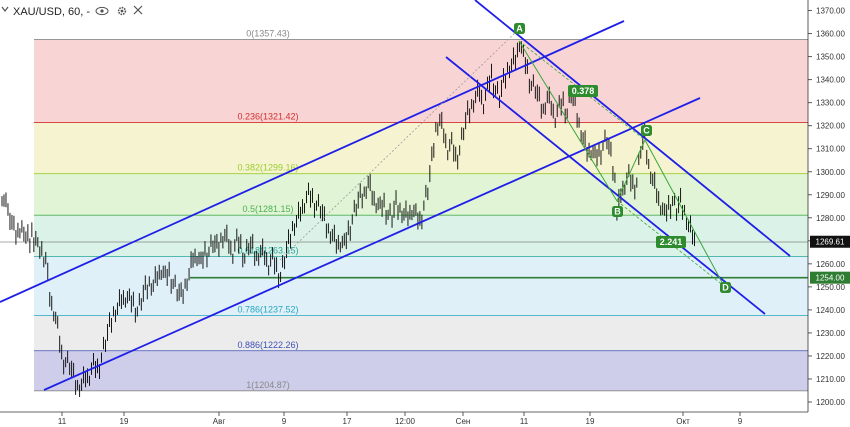 This screenshot has height=427, width=850. Describe the element at coordinates (830, 11) in the screenshot. I see `price-tick-label: 1370.00` at that location.